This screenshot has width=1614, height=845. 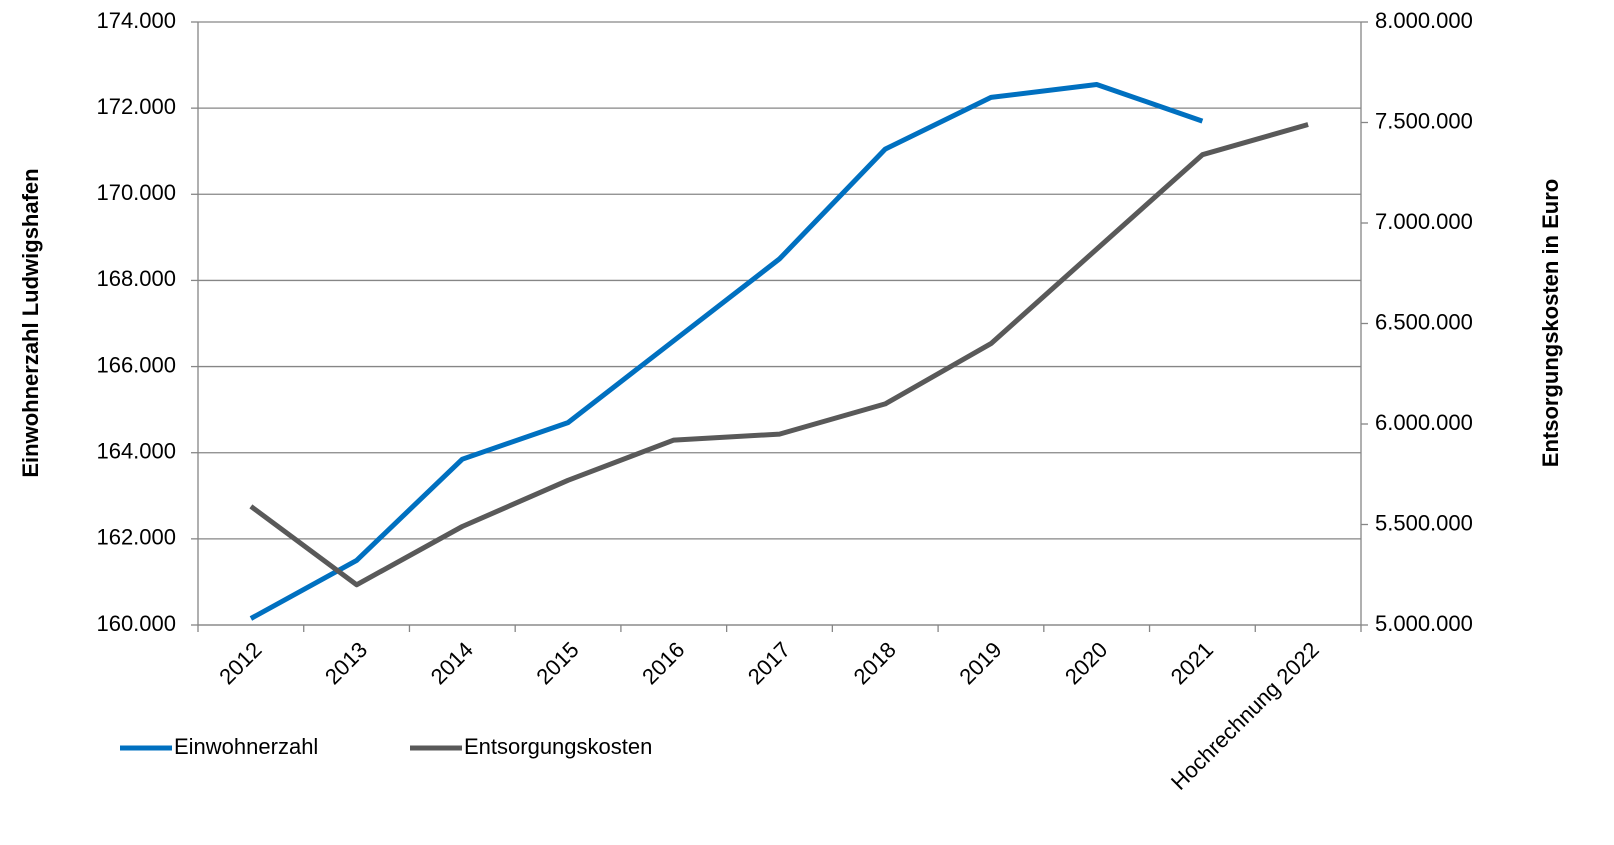 What do you see at coordinates (136, 20) in the screenshot?
I see `y-tick-label: 174.000` at bounding box center [136, 20].